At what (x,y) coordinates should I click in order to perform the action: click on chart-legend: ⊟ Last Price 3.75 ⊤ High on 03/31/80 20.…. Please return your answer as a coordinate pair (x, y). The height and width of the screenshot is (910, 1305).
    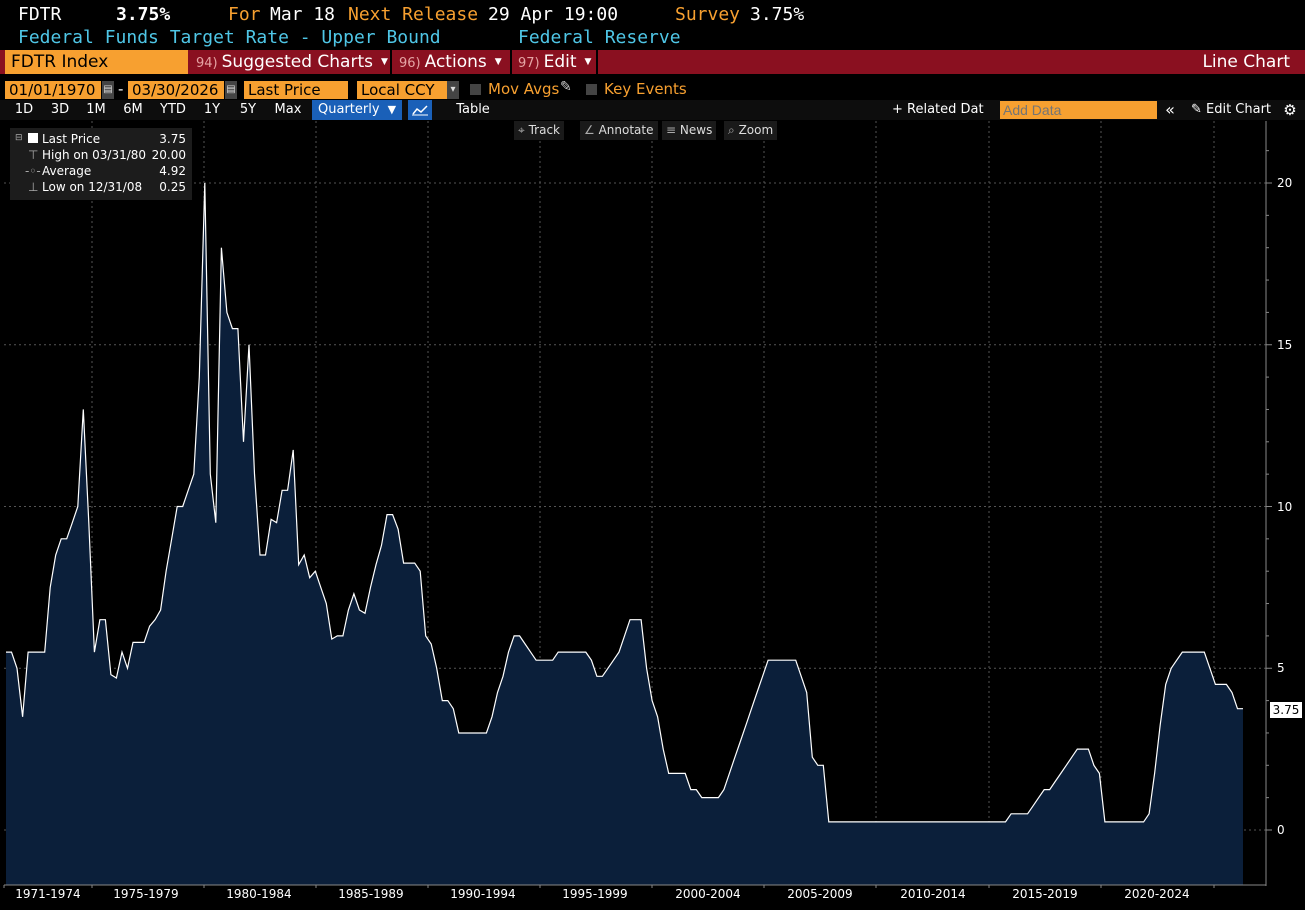
    Looking at the image, I should click on (101, 164).